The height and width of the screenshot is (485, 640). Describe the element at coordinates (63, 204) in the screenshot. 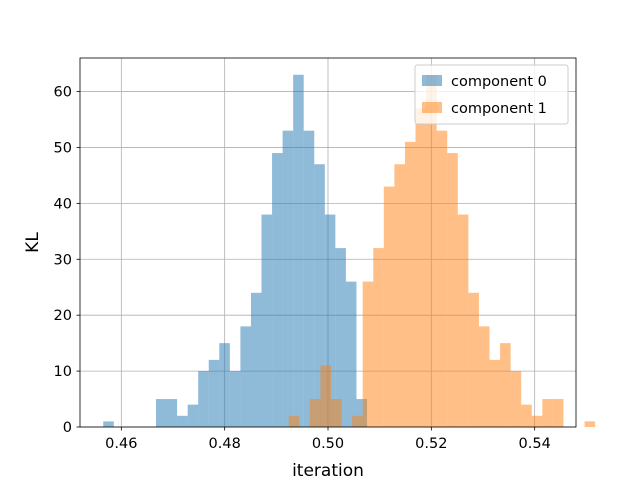

I see `y-tick-label: 40` at that location.